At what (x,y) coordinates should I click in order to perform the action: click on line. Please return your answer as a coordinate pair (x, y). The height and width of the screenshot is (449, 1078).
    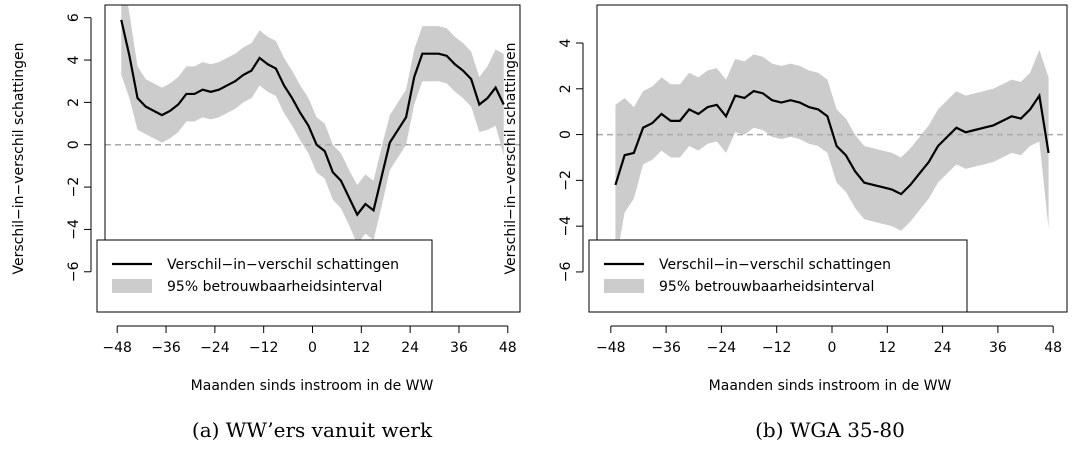
    Looking at the image, I should click on (832, 142).